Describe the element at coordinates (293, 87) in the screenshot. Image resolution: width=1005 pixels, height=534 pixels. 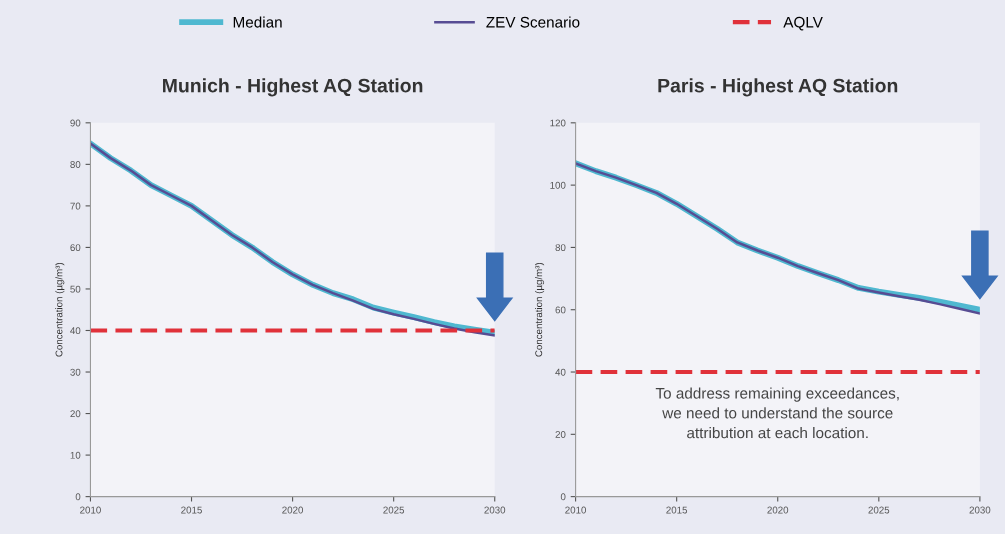
I see `chart-title: Munich - Highest AQ Station` at that location.